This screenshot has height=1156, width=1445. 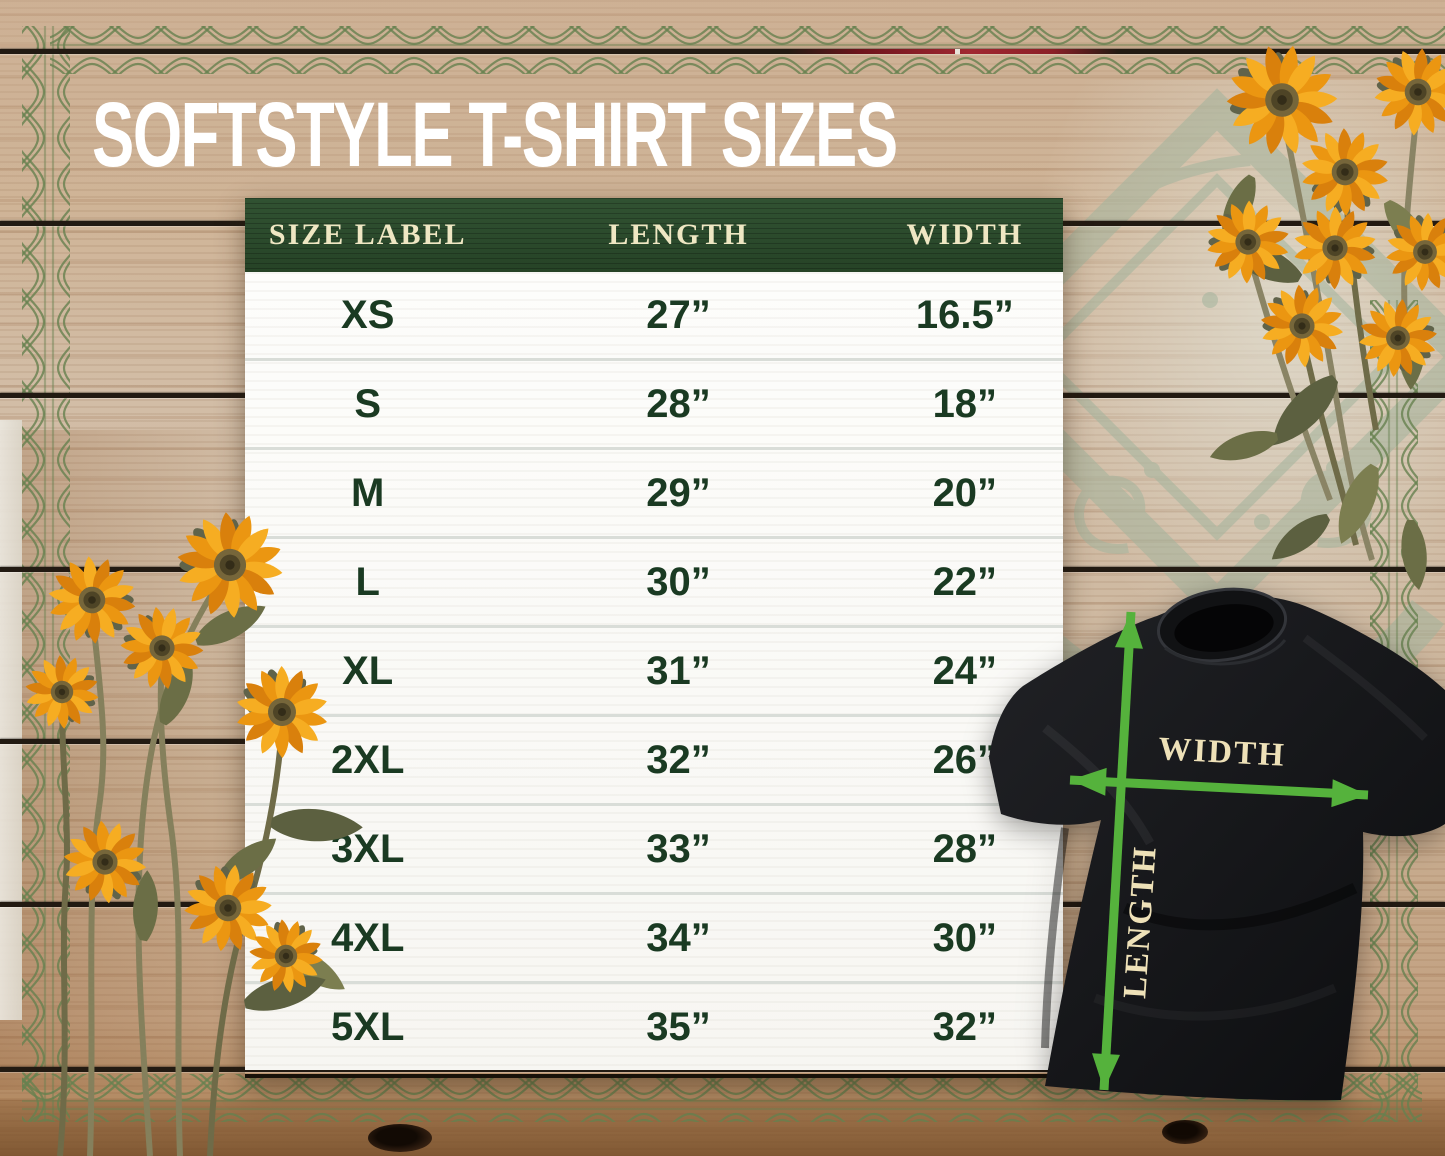 What do you see at coordinates (678, 1026) in the screenshot?
I see `length-cell: 35”` at bounding box center [678, 1026].